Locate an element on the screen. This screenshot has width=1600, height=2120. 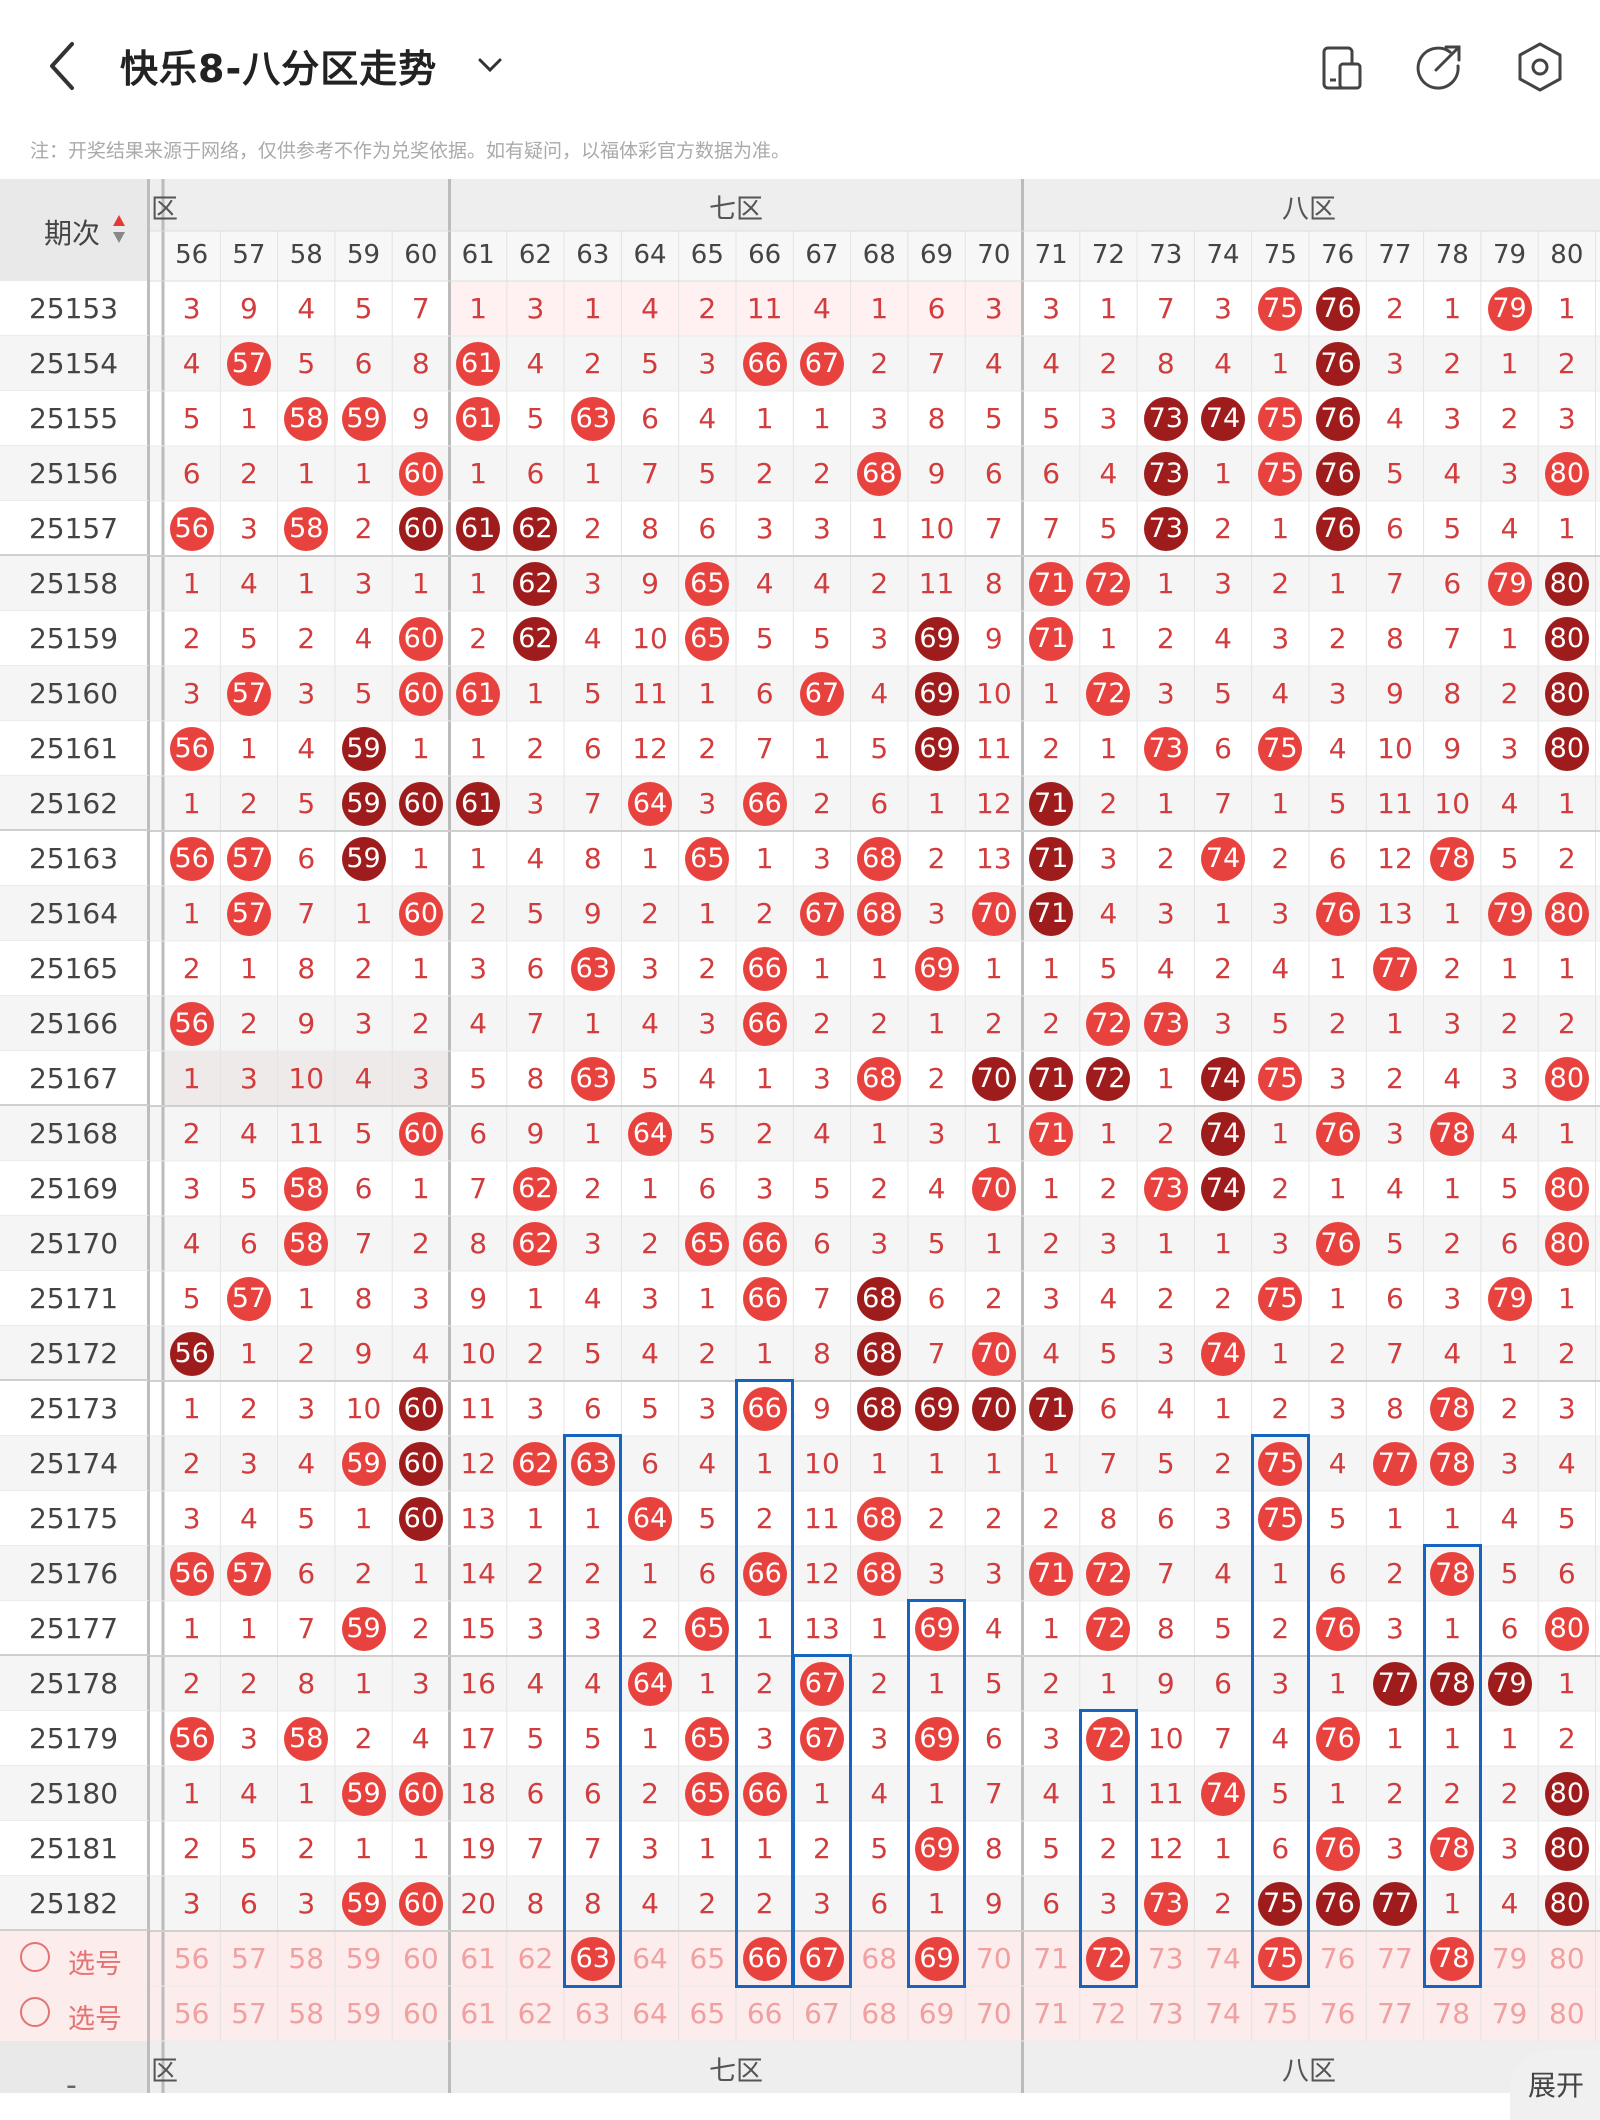
column-header: 71 is located at coordinates (1051, 255).